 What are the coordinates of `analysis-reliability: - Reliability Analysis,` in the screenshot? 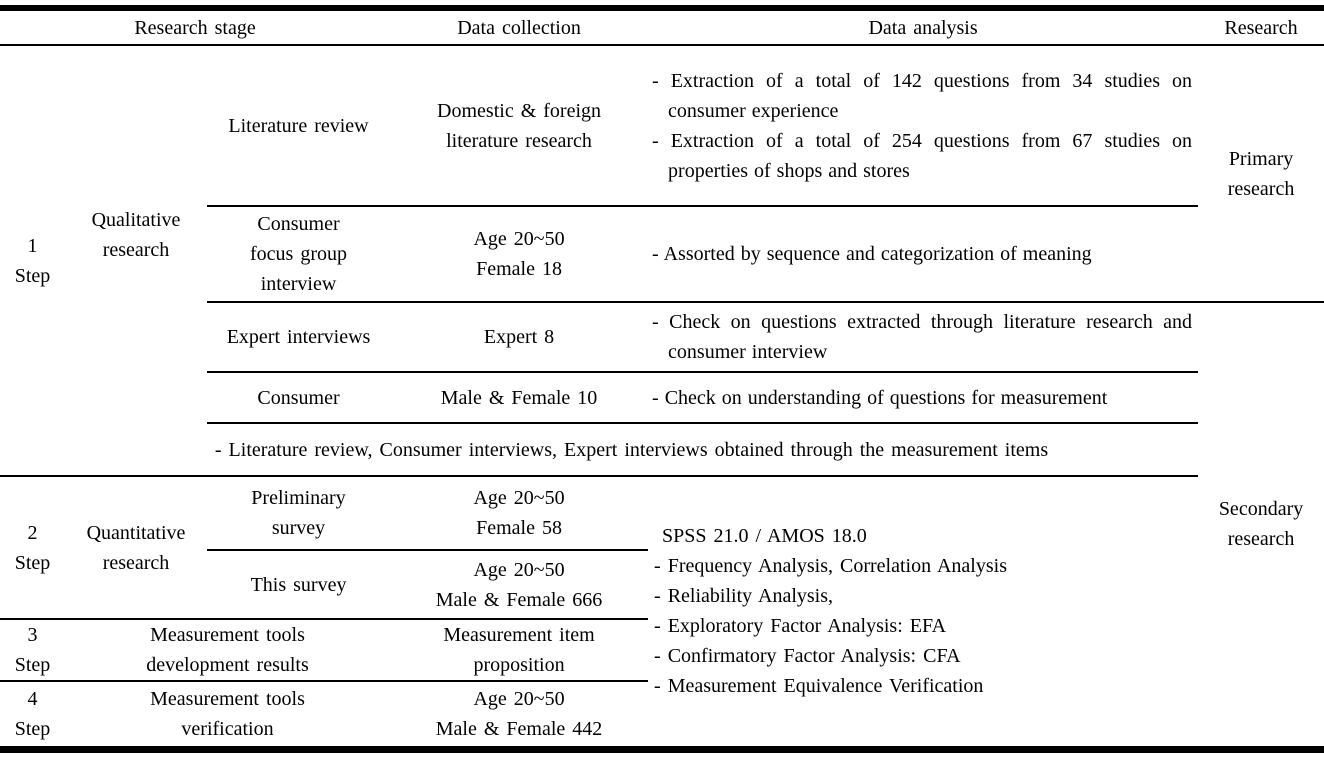 It's located at (744, 596).